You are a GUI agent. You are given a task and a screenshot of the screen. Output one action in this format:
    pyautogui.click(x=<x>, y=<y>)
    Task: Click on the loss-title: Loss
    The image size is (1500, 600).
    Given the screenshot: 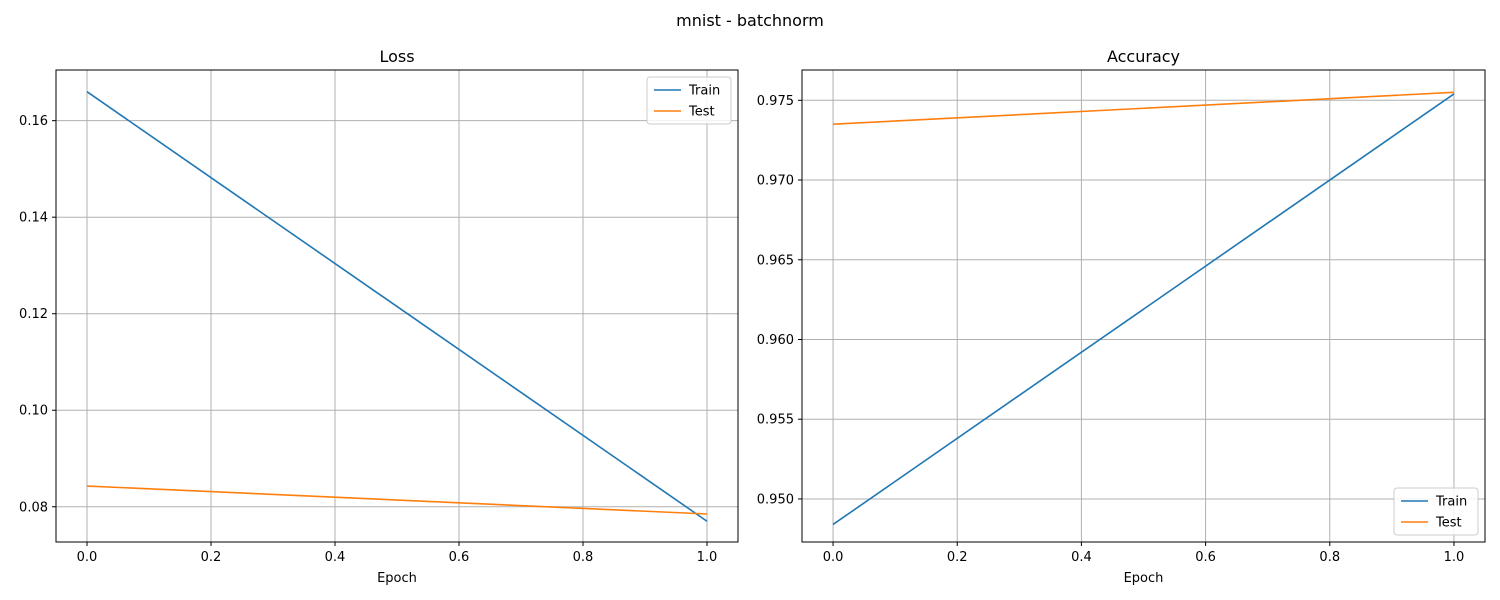 What is the action you would take?
    pyautogui.click(x=396, y=56)
    